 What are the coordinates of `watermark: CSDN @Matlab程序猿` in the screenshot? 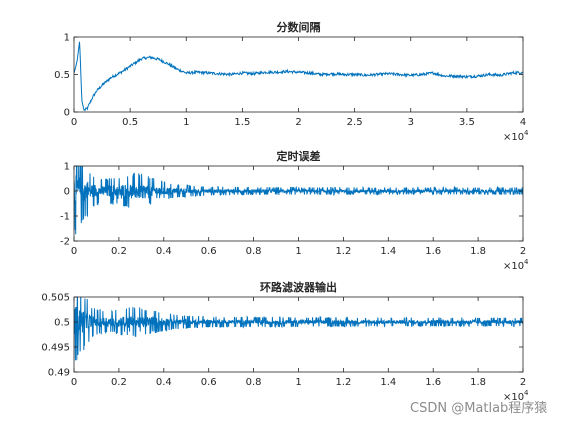 It's located at (478, 408).